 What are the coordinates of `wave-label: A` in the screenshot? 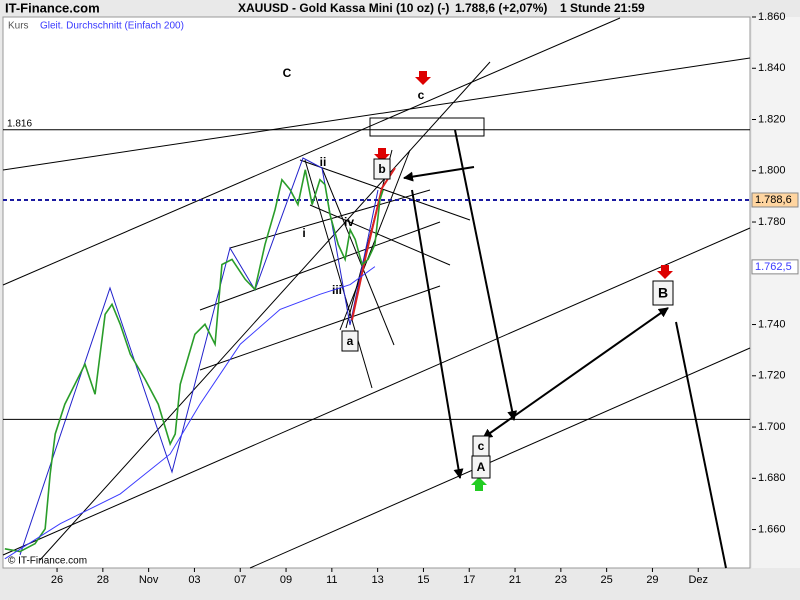 It's located at (481, 467).